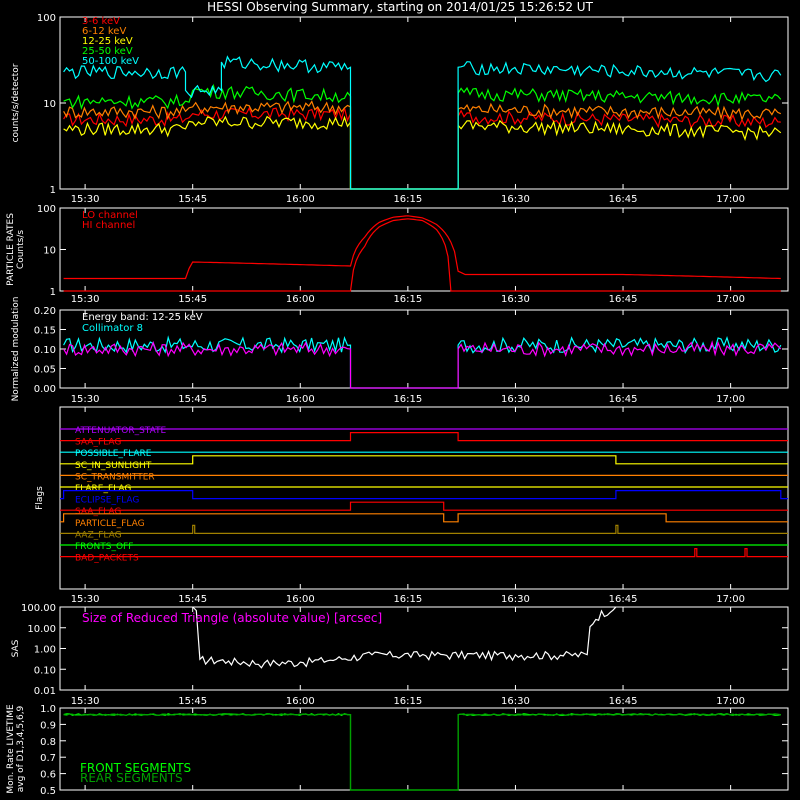 The width and height of the screenshot is (800, 800). What do you see at coordinates (300, 199) in the screenshot?
I see `count-rates-xtick-label: 16:00` at bounding box center [300, 199].